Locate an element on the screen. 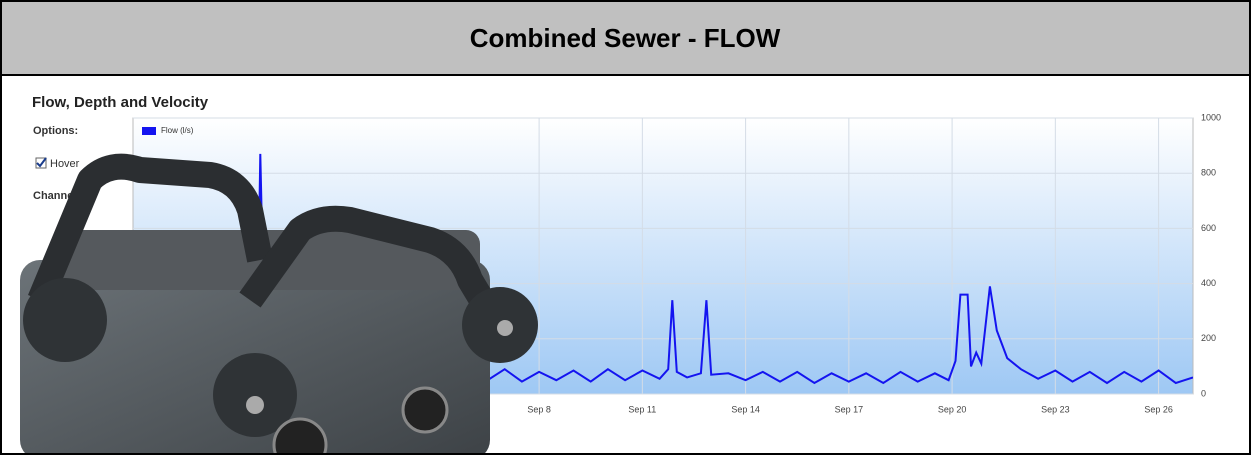 This screenshot has width=1251, height=460. y-tick-label: 600 is located at coordinates (1208, 228).